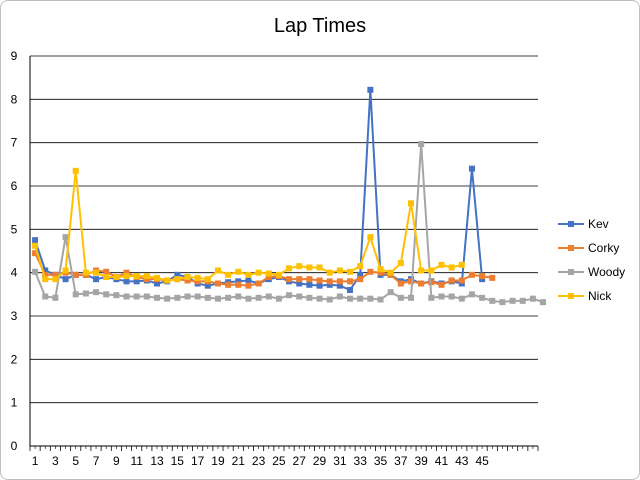 This screenshot has height=480, width=640. What do you see at coordinates (198, 461) in the screenshot?
I see `x-tick-label: 17` at bounding box center [198, 461].